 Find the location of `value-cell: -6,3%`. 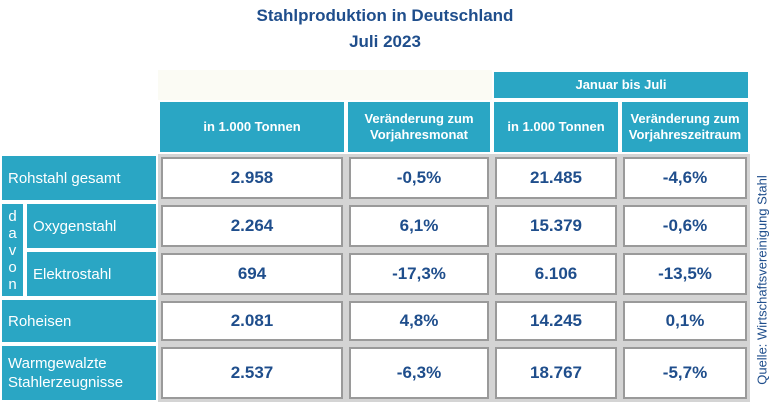

value-cell: -6,3% is located at coordinates (419, 373).